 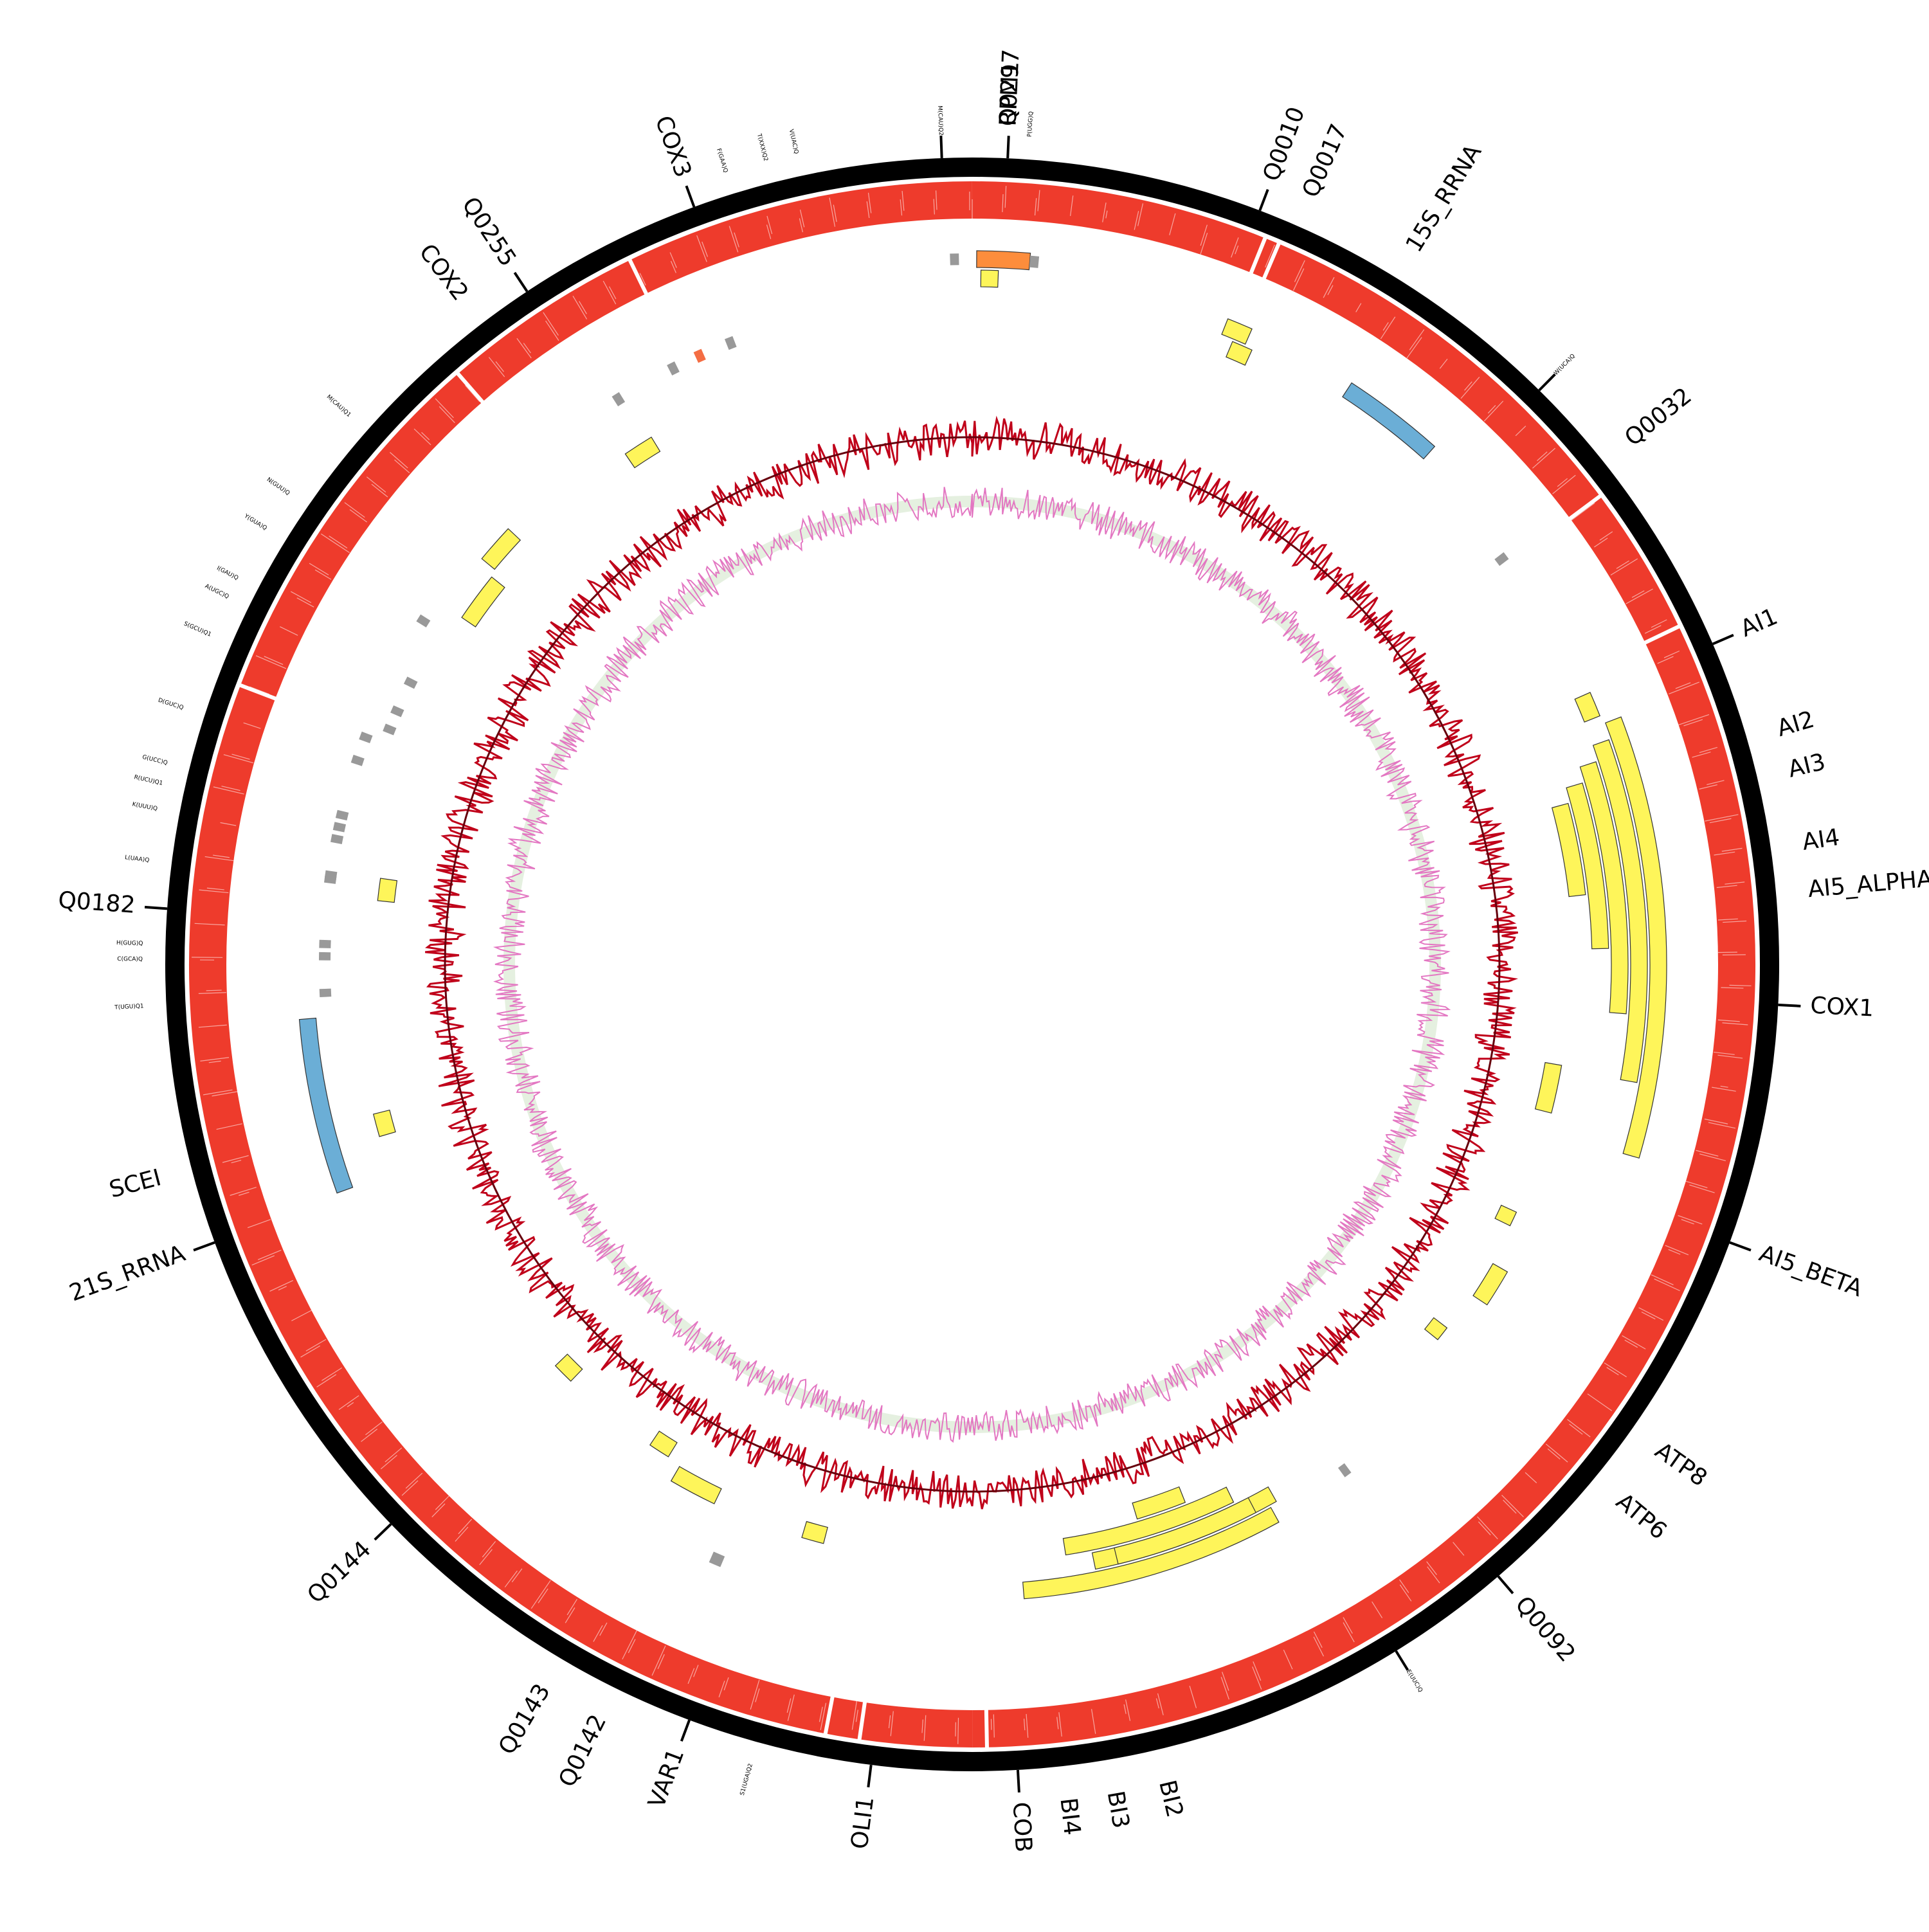 I want to click on gene-label: Q0092, so click(x=1545, y=1629).